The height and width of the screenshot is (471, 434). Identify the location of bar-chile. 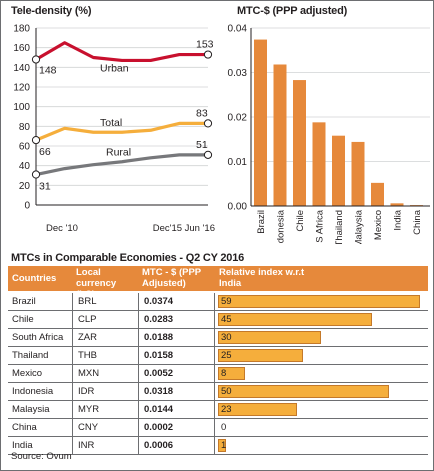
(299, 143).